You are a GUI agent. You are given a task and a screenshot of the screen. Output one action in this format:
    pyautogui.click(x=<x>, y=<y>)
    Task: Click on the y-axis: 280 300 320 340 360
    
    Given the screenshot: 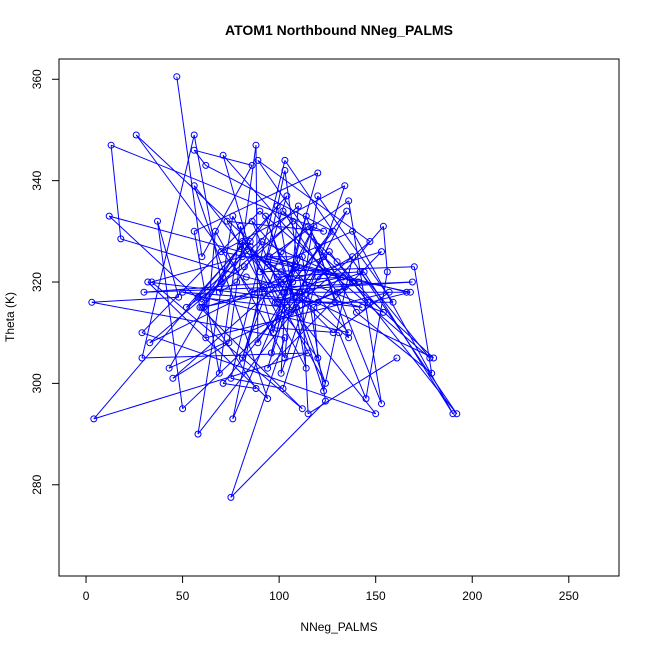 What is the action you would take?
    pyautogui.click(x=45, y=282)
    